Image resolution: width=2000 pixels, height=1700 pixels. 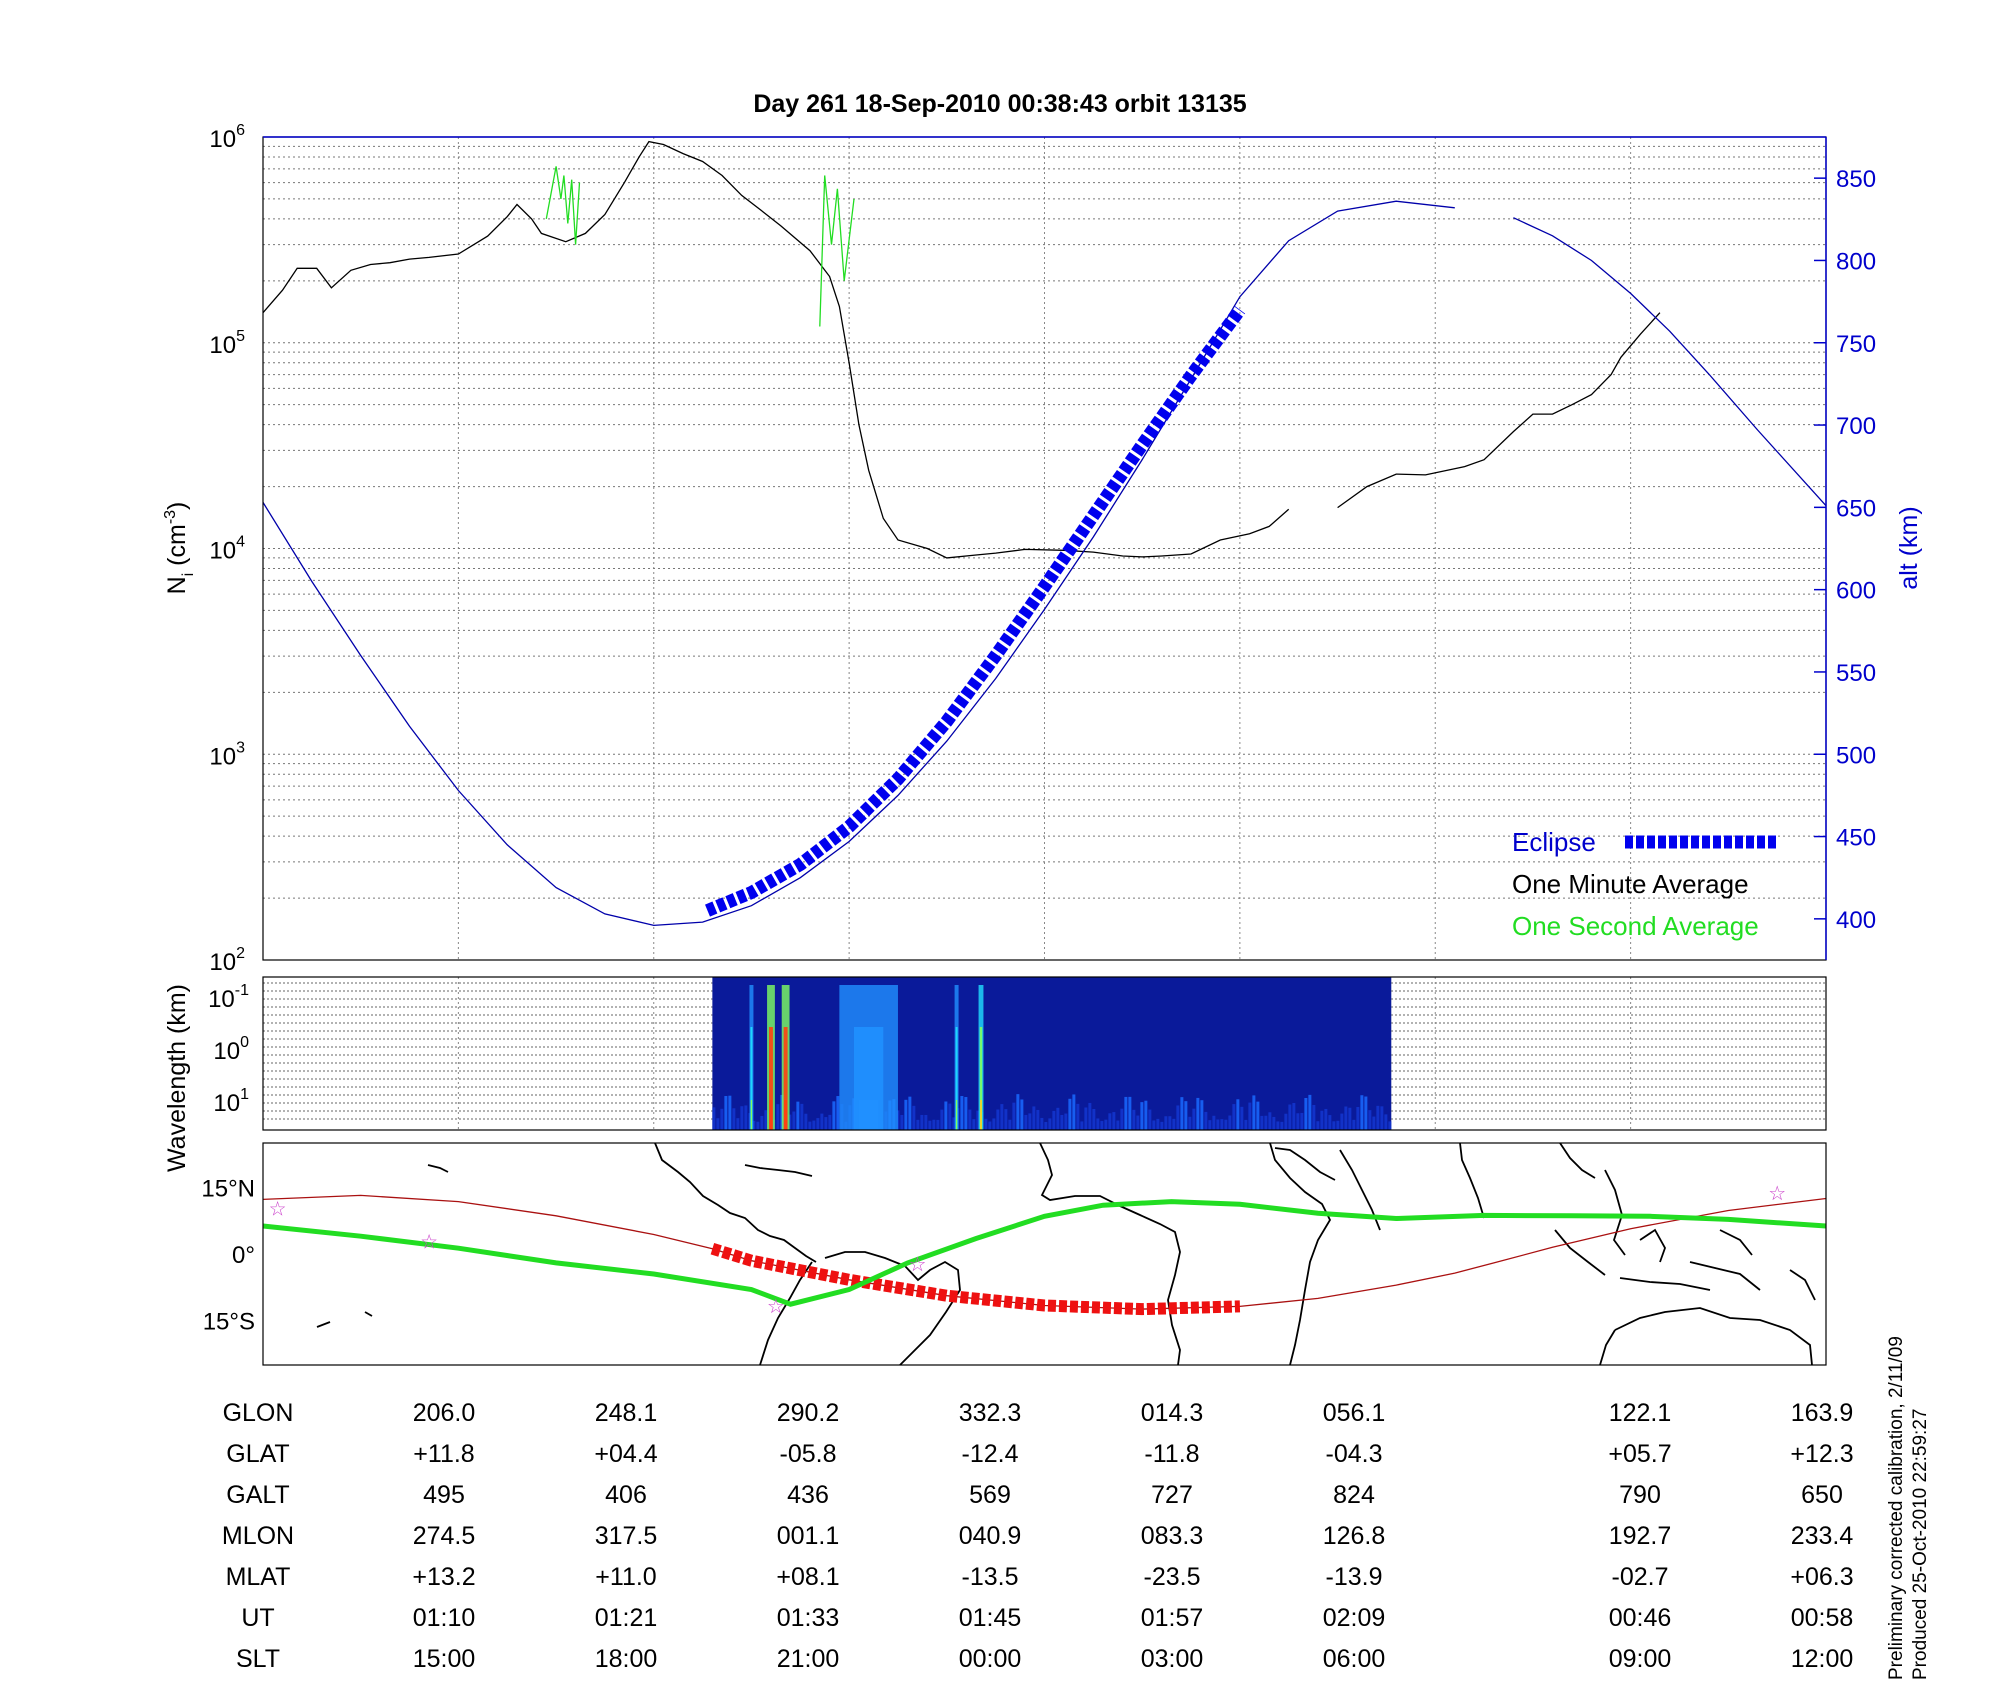 I want to click on table-cell: 206.0, so click(x=444, y=1413).